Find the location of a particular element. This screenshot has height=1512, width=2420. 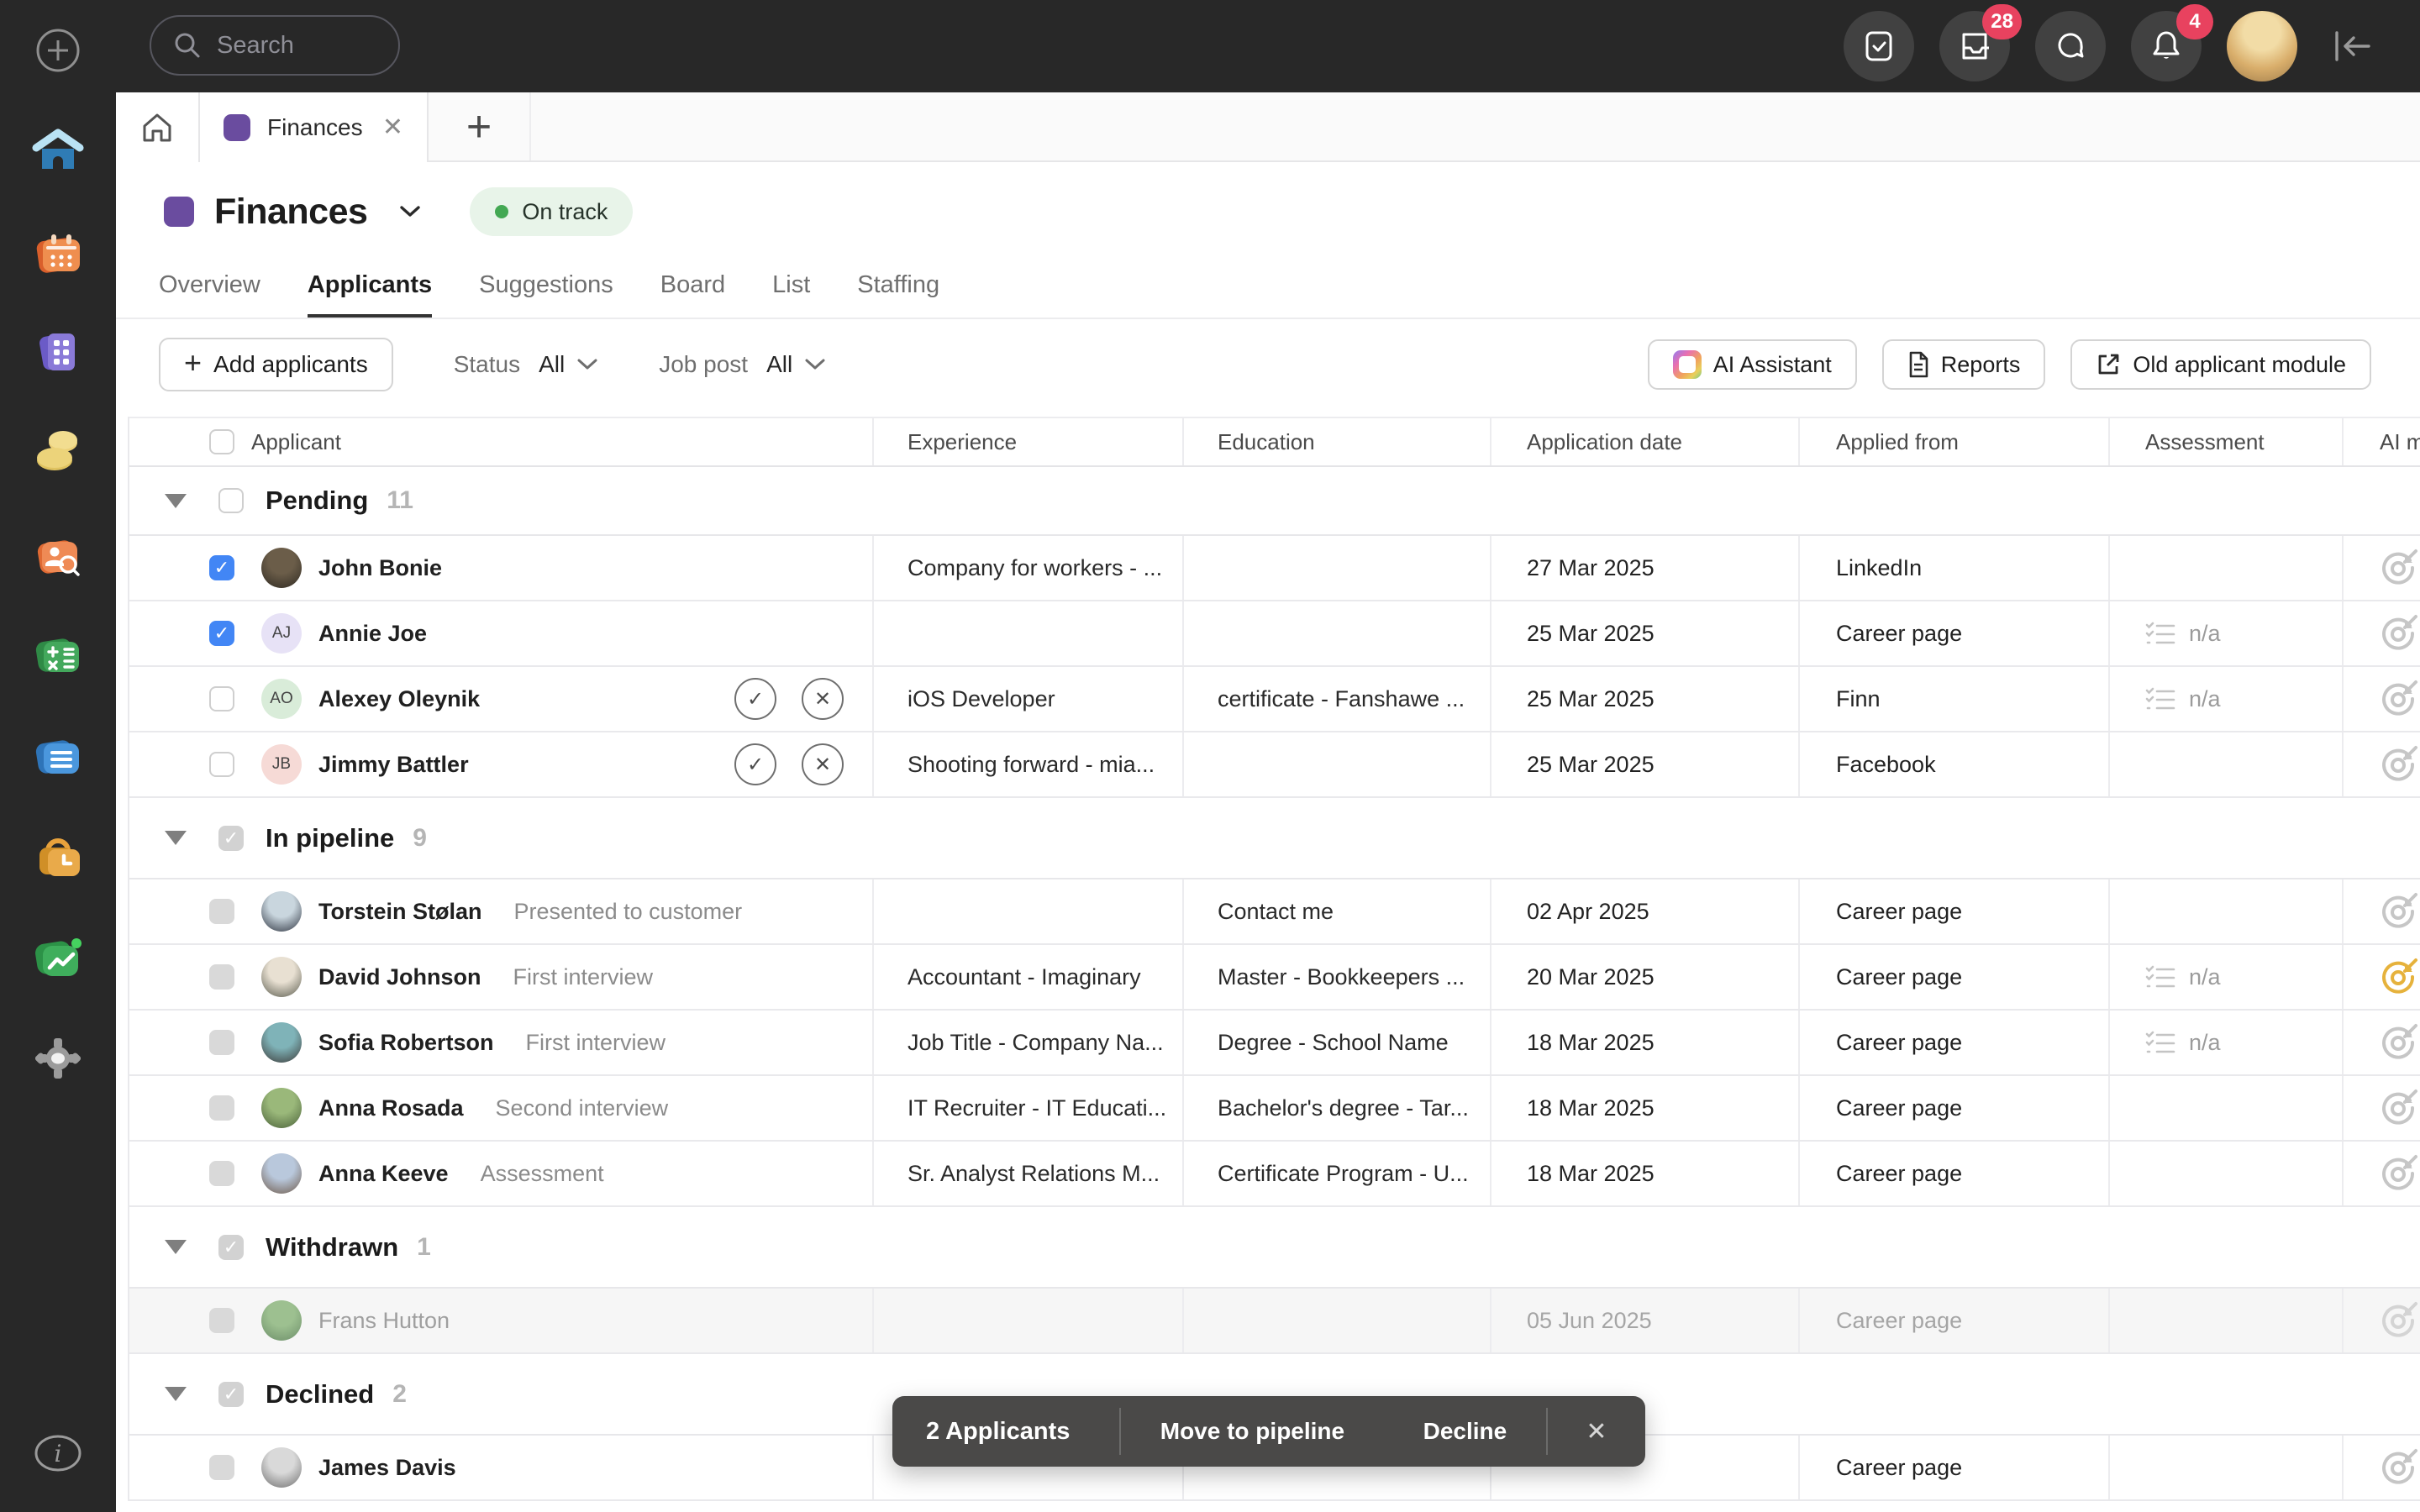

reports-label: Reports is located at coordinates (1981, 364).